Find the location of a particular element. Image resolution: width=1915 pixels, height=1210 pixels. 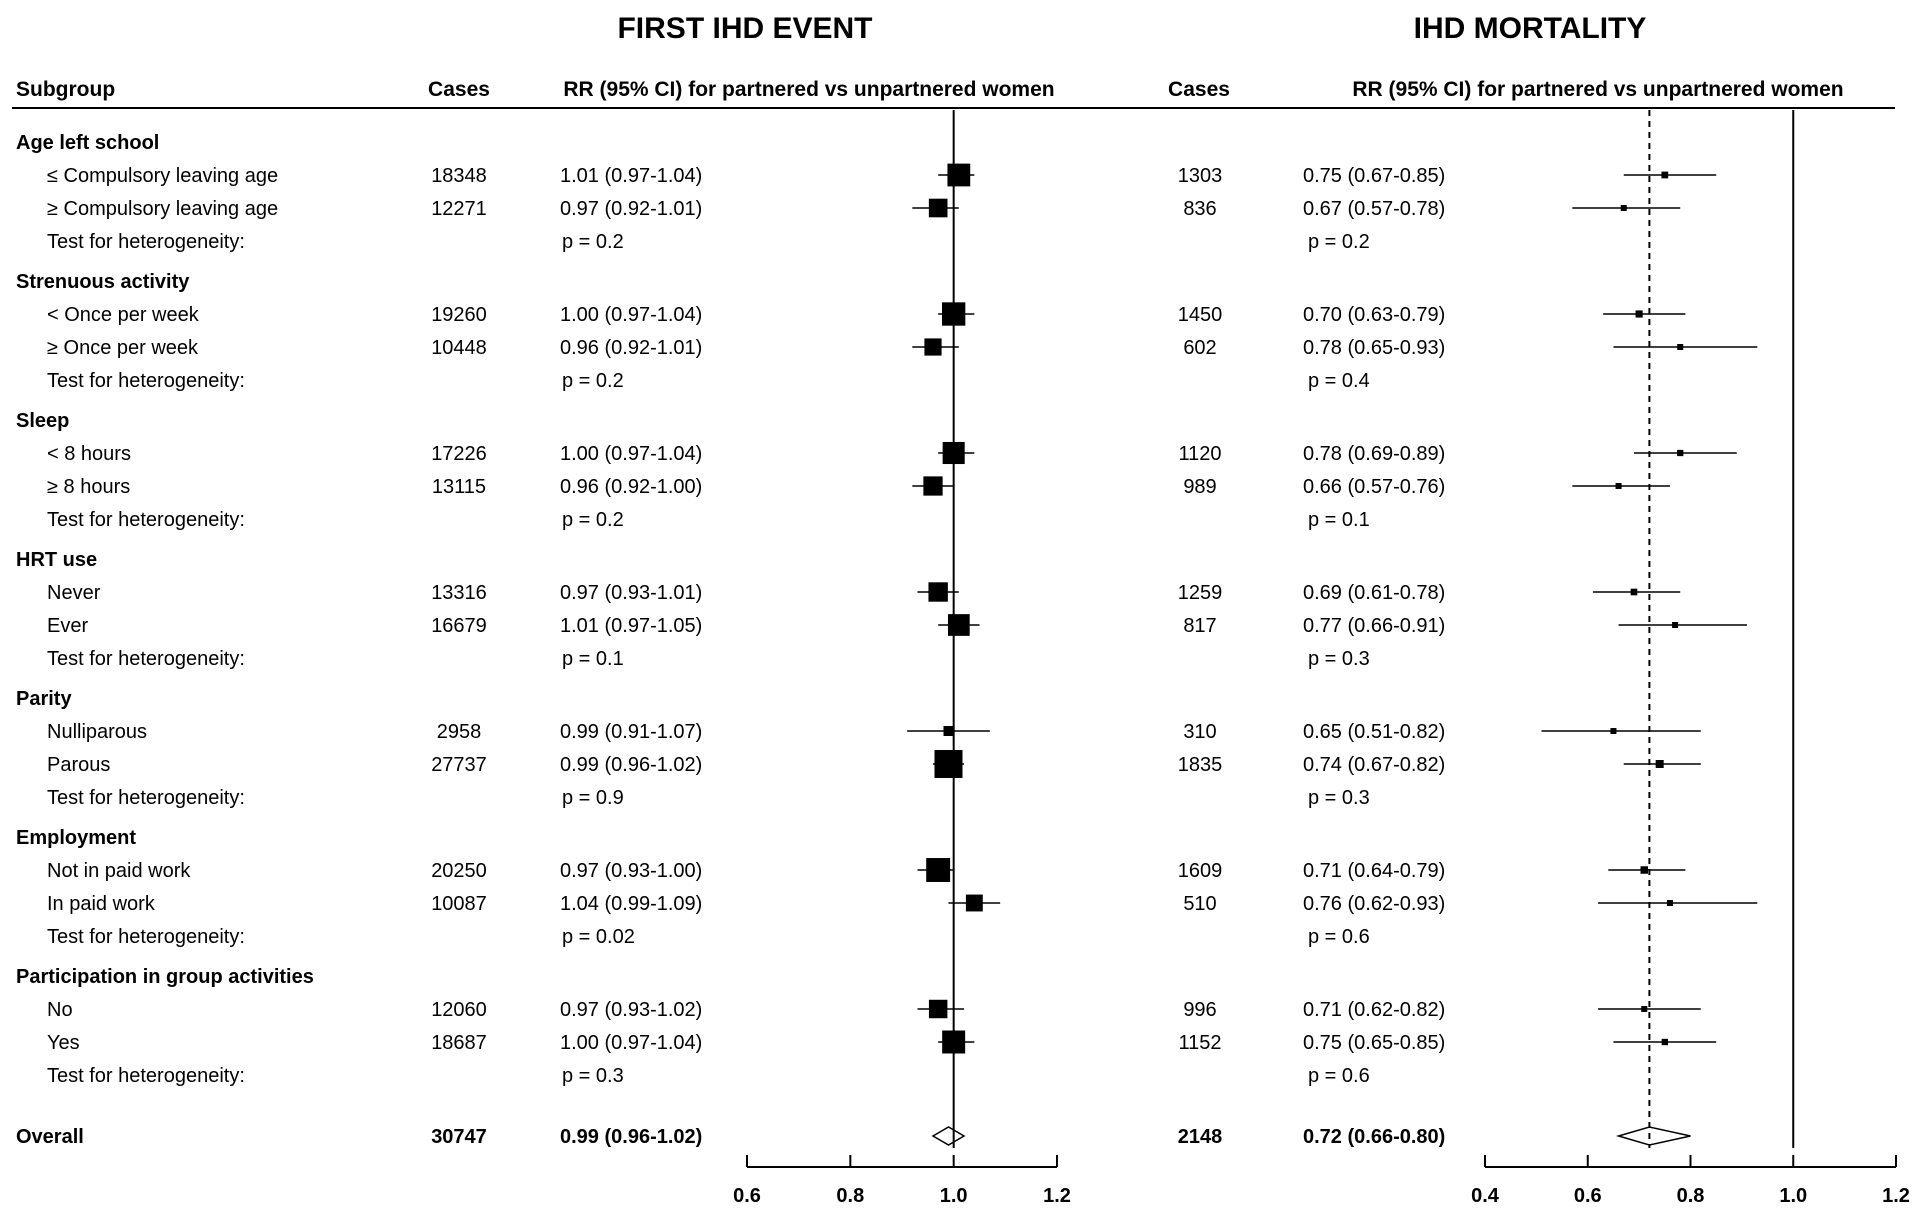

row-rr-left: 0.96 (0.92-1.01) is located at coordinates (631, 348).